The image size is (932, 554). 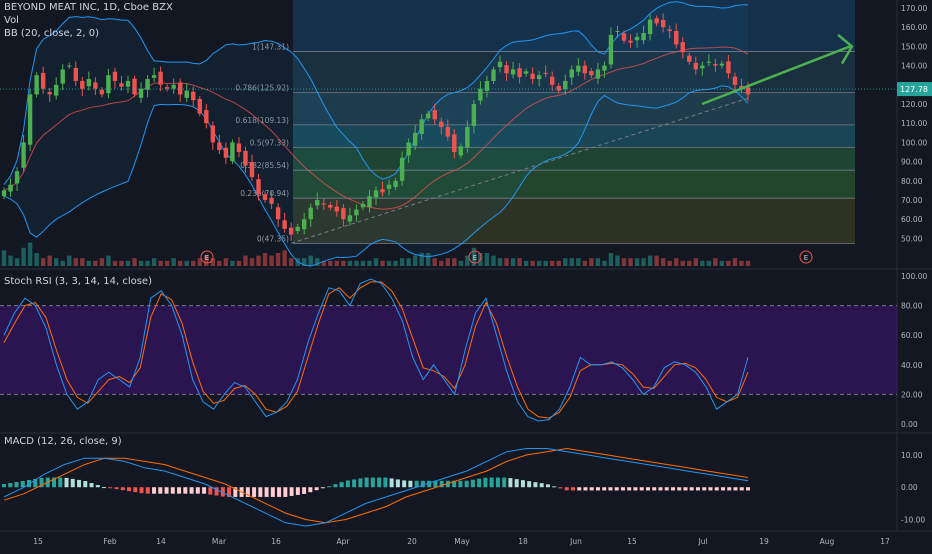 What do you see at coordinates (344, 541) in the screenshot?
I see `time-axis-tick: Apr` at bounding box center [344, 541].